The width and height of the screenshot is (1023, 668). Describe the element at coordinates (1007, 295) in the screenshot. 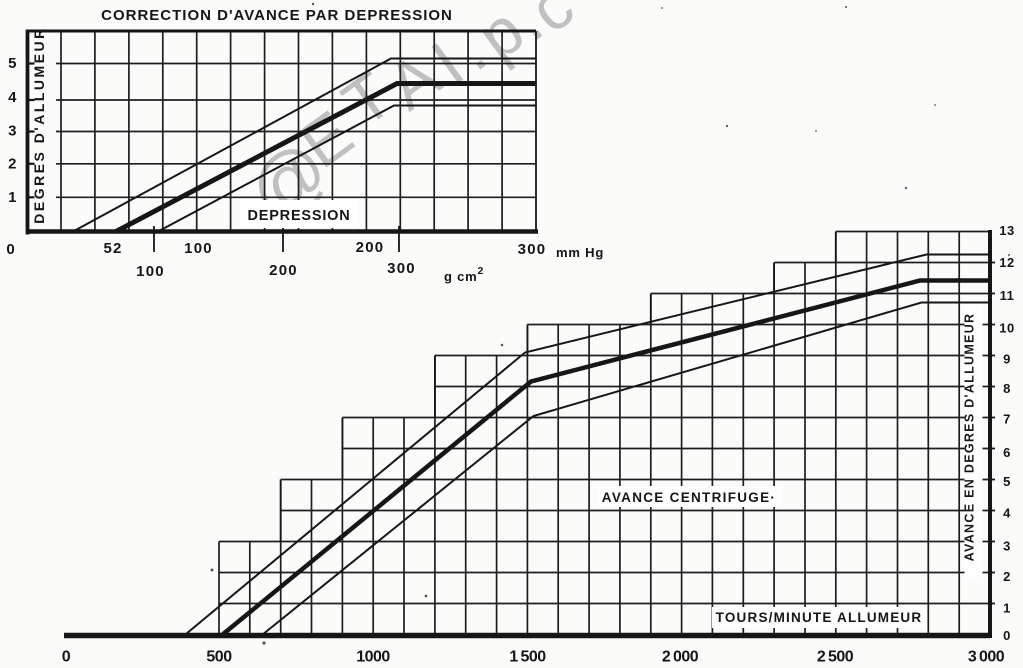

I see `svg-text: 11` at that location.